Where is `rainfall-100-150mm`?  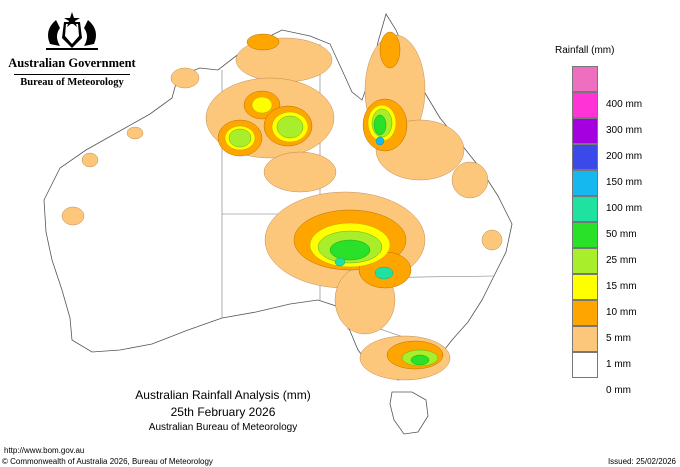
rainfall-100-150mm is located at coordinates (380, 141).